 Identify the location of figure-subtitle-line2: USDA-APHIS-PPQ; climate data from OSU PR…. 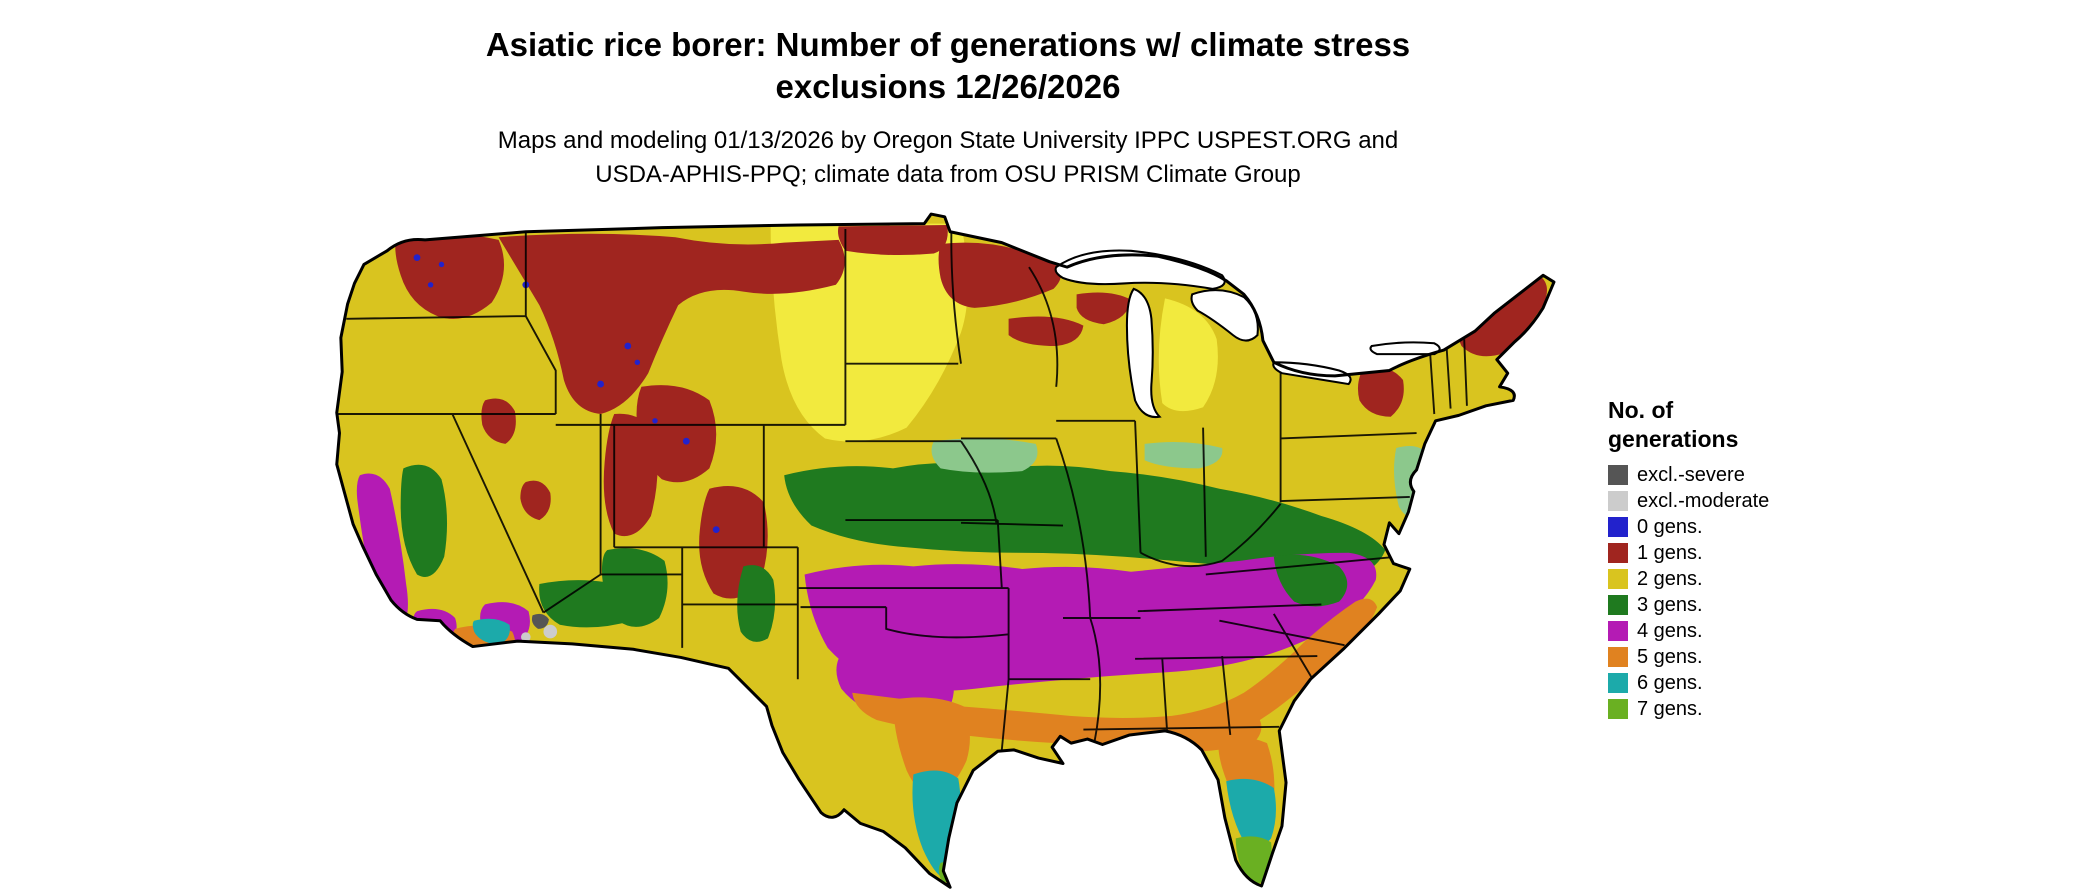
(948, 174).